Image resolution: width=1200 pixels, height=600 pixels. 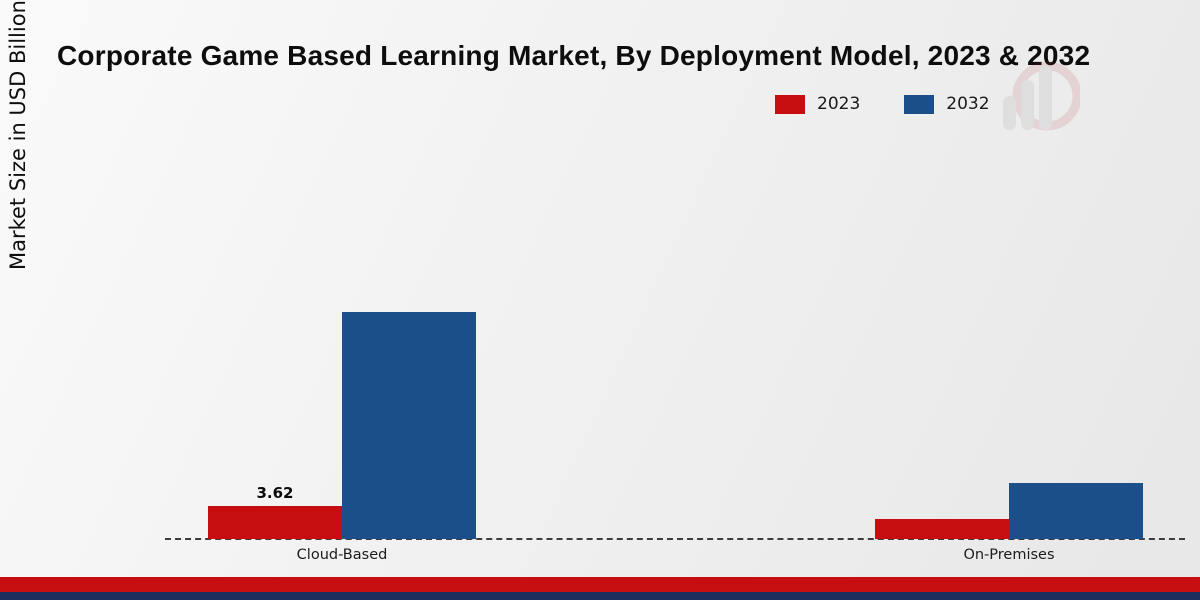 I want to click on footer-red-band, so click(x=600, y=584).